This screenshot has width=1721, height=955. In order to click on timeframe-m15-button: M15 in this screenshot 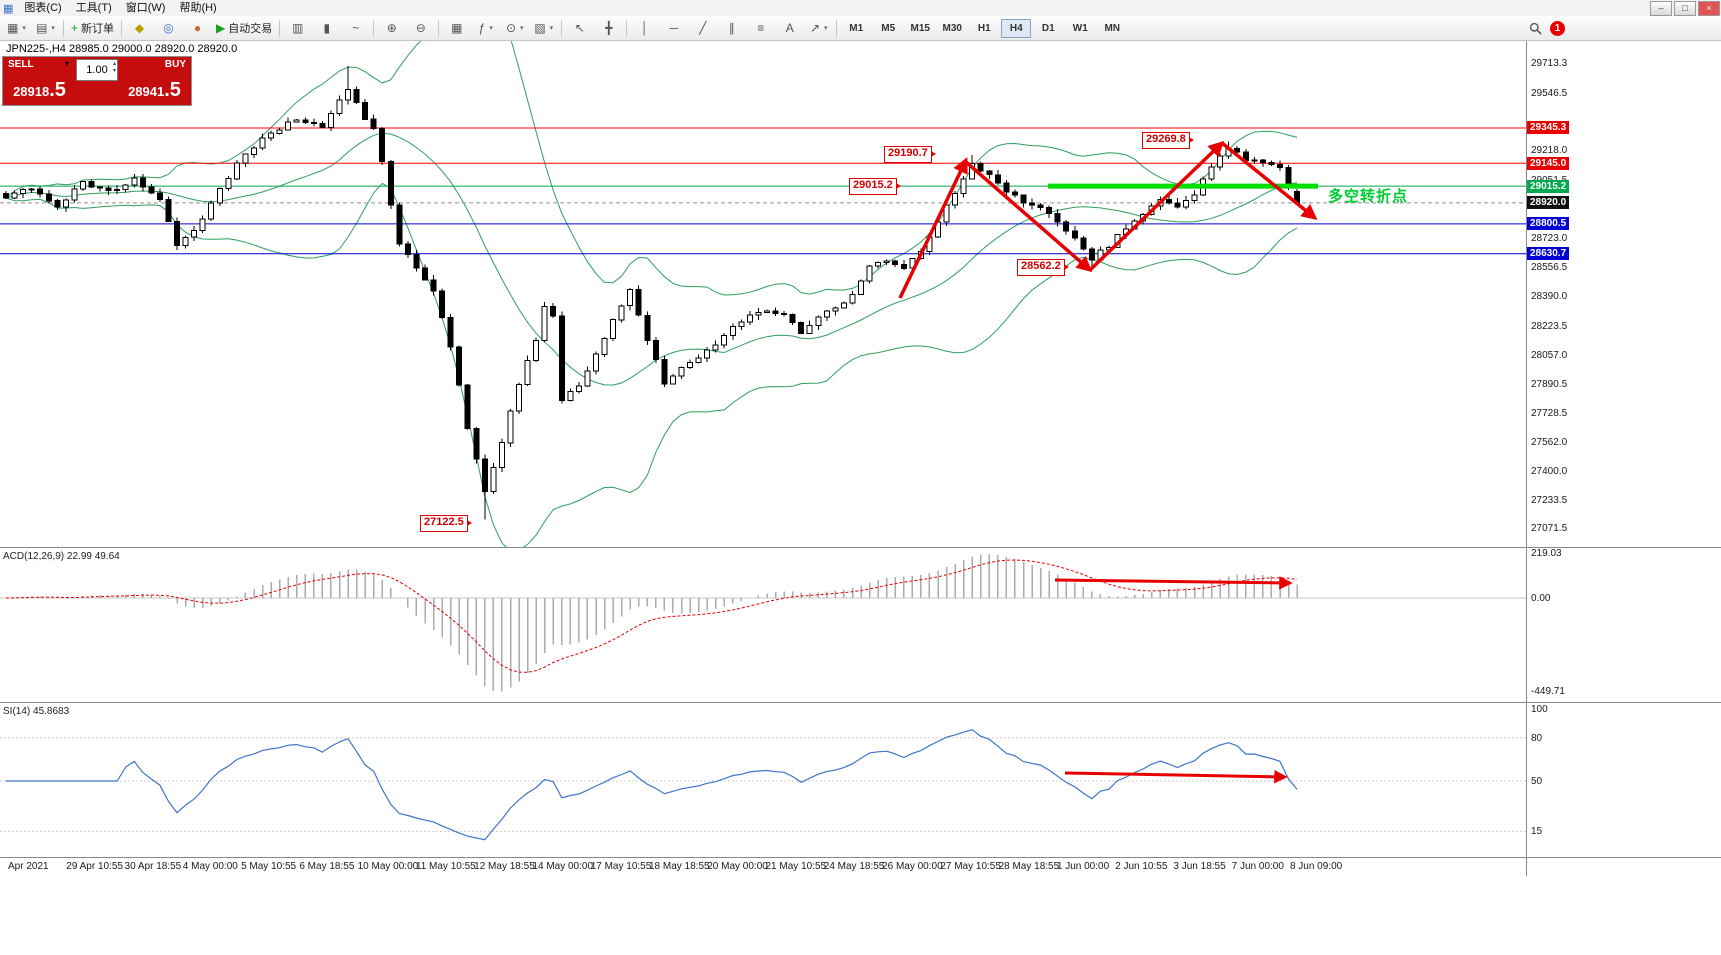, I will do `click(920, 28)`.